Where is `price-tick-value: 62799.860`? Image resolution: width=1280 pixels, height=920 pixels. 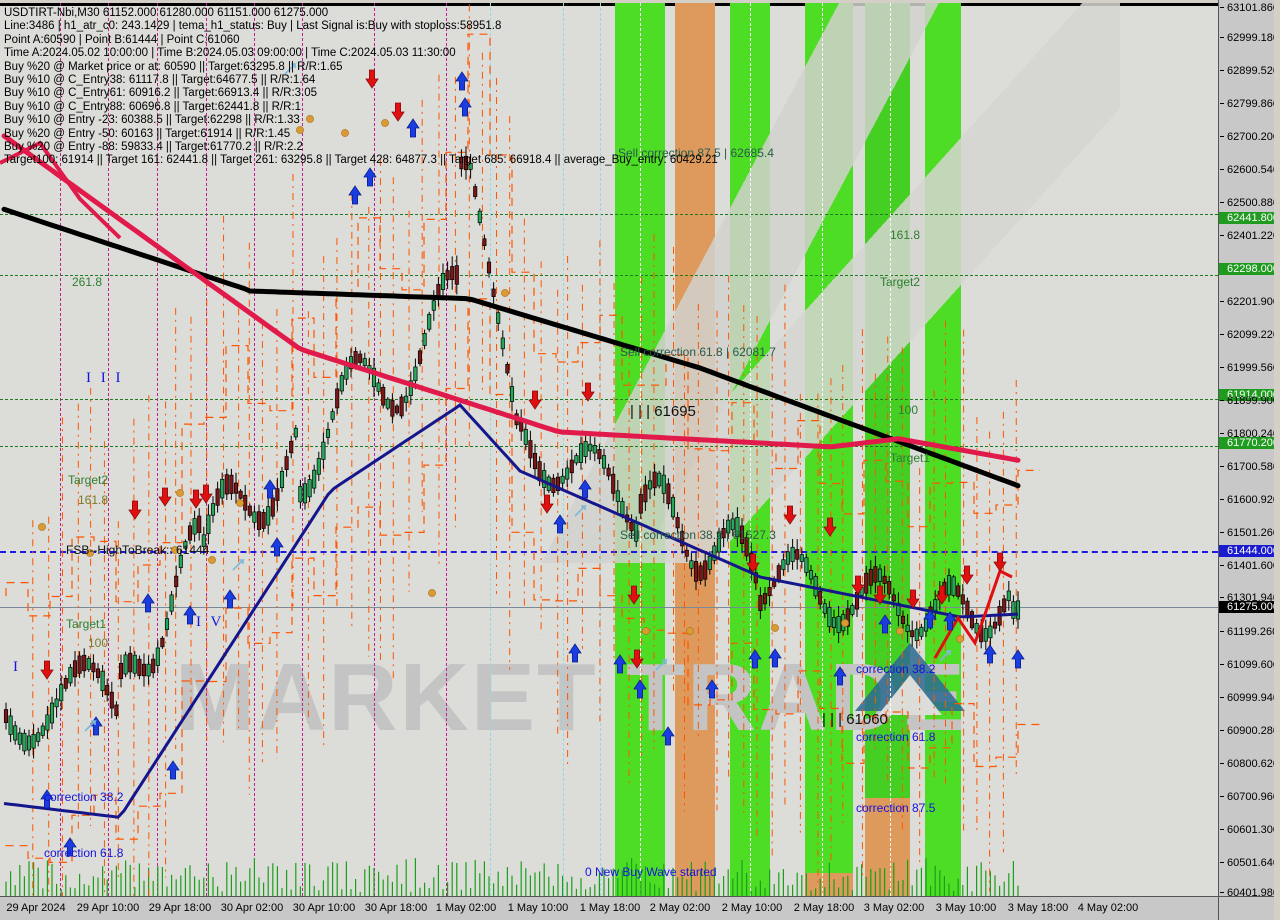 price-tick-value: 62799.860 is located at coordinates (1253, 104).